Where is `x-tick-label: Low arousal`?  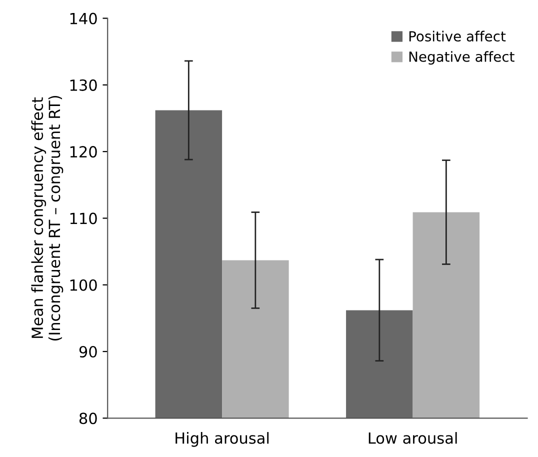 x-tick-label: Low arousal is located at coordinates (412, 438).